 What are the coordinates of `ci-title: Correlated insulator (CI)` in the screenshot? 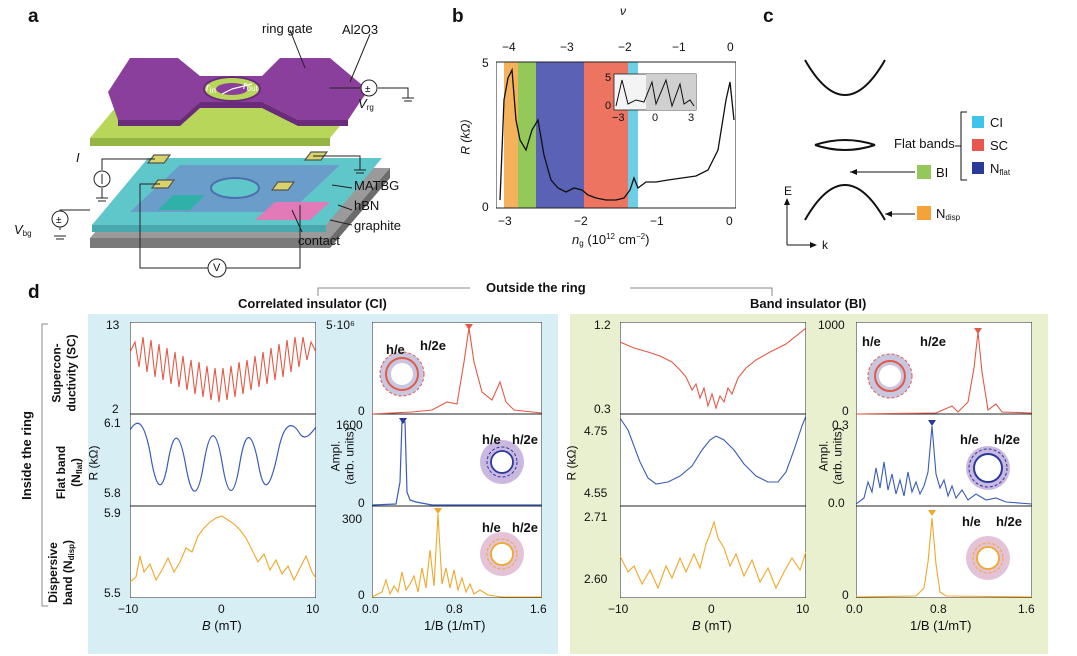 It's located at (312, 303).